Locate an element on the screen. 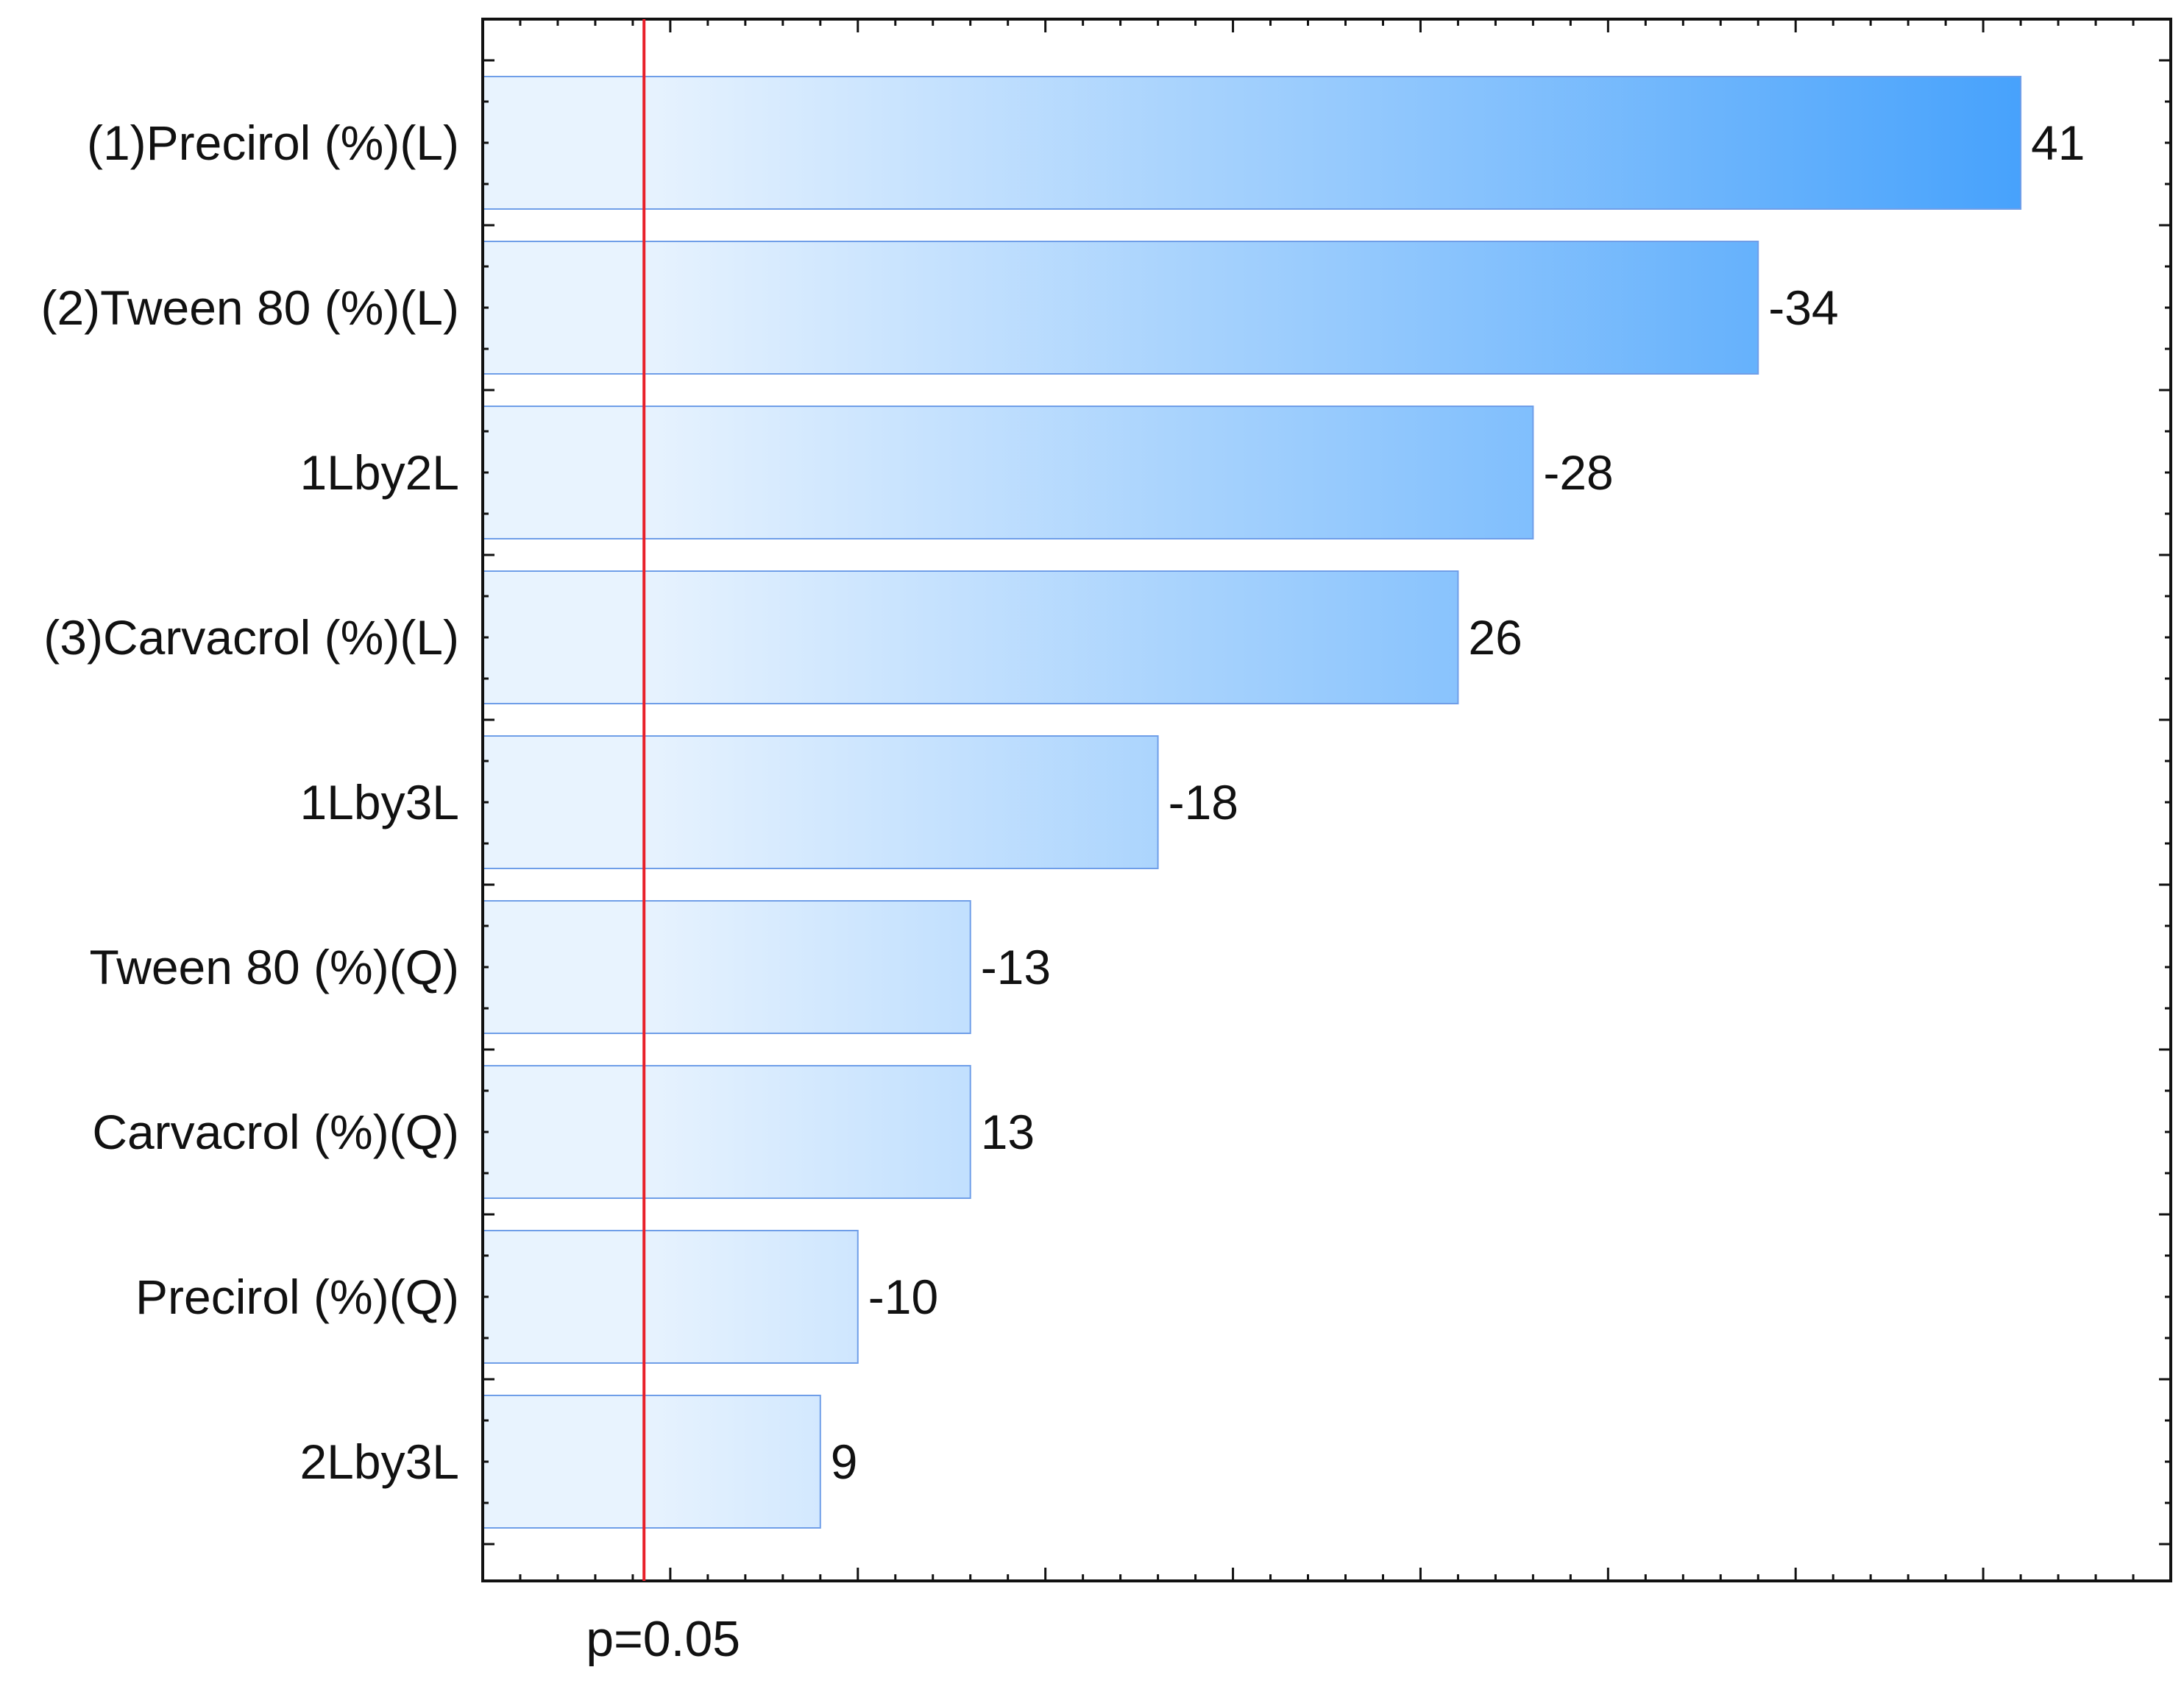 The height and width of the screenshot is (1681, 2184). category-label: Tween 80 (%)(Q) is located at coordinates (274, 967).